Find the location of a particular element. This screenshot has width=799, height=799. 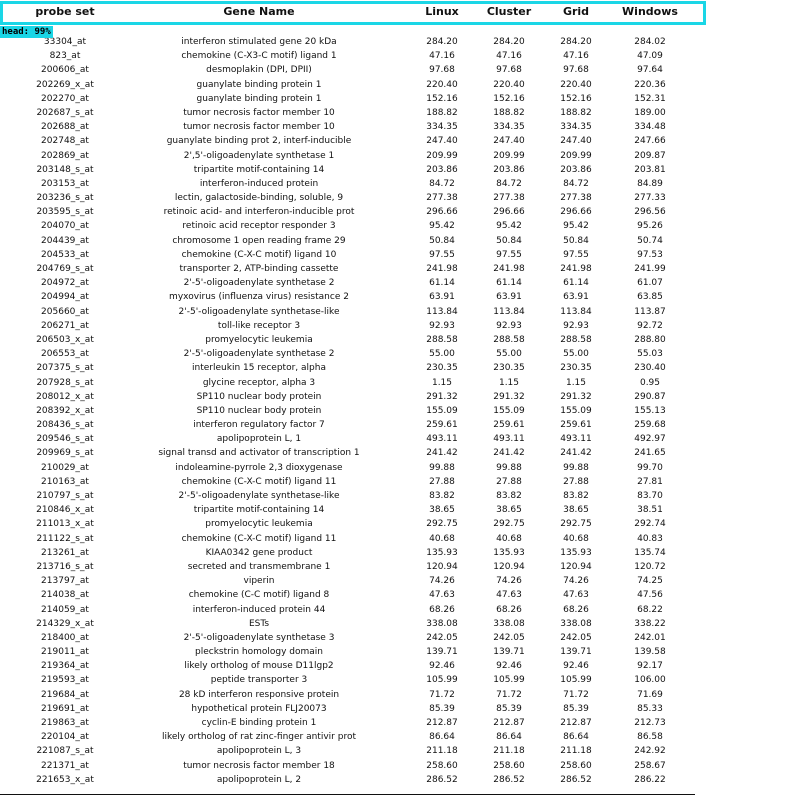

grid-cell: 241.42 is located at coordinates (576, 453).